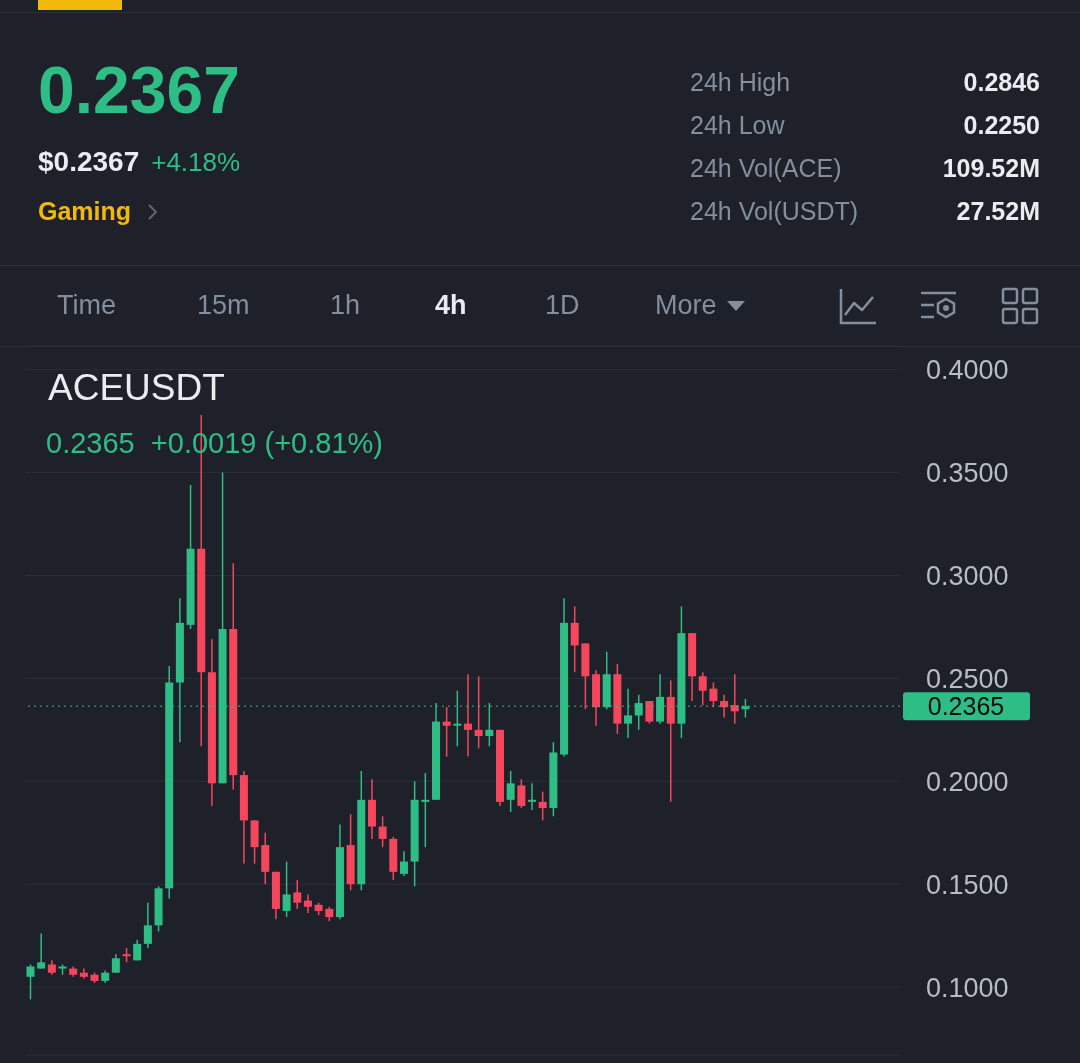  Describe the element at coordinates (774, 211) in the screenshot. I see `text: 24h Vol(USDT)` at that location.